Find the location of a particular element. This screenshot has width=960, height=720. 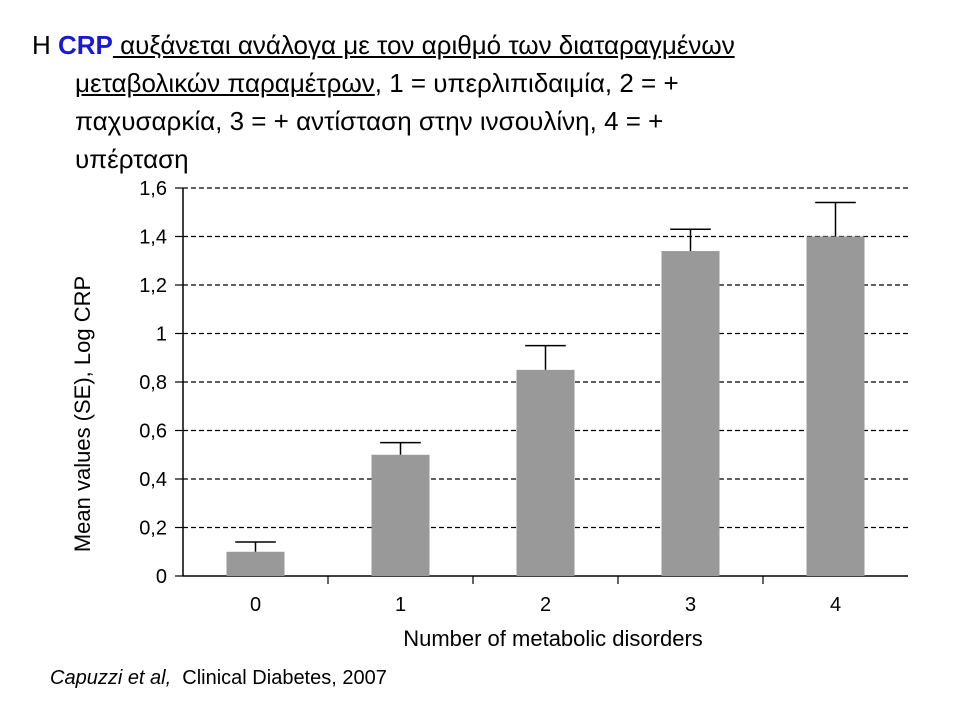

y-tick-label: 0 is located at coordinates (161, 577).